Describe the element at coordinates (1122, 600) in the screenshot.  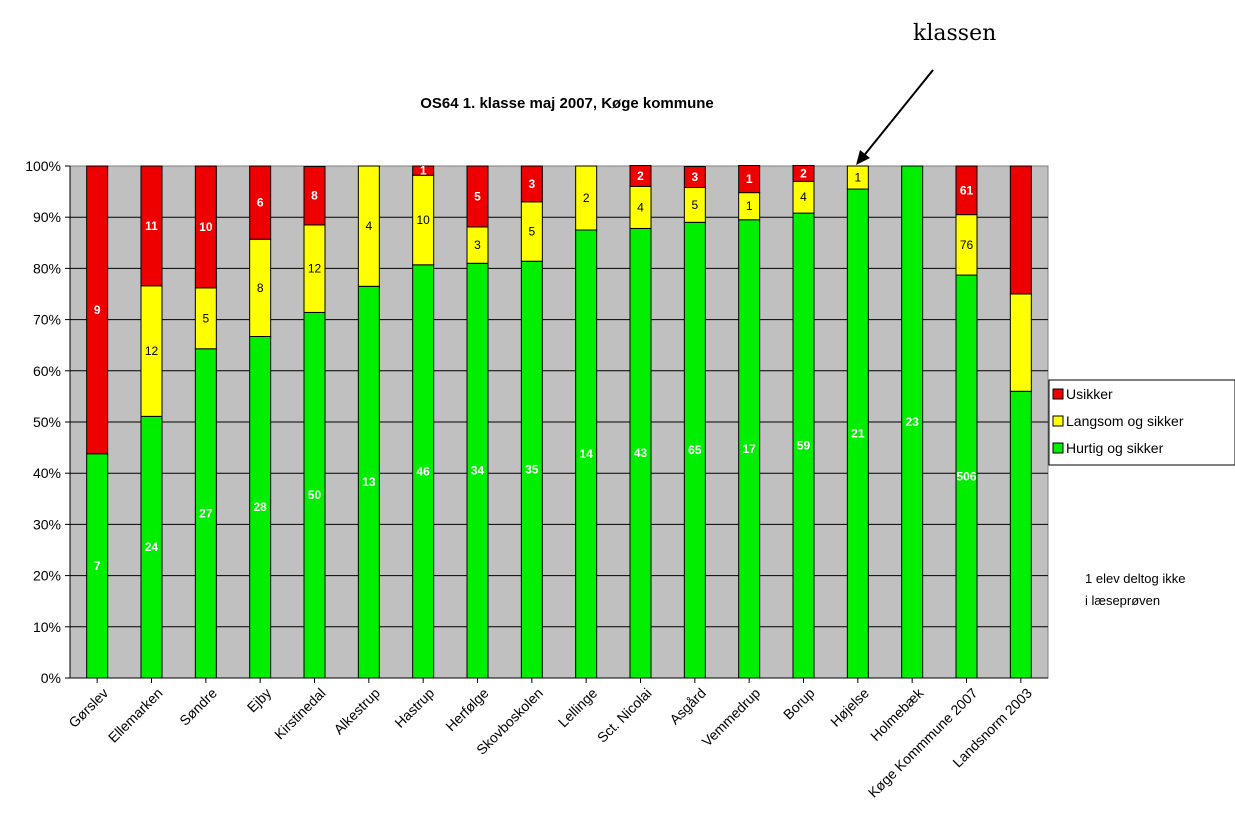
I see `note-line-2: i læseprøven` at that location.